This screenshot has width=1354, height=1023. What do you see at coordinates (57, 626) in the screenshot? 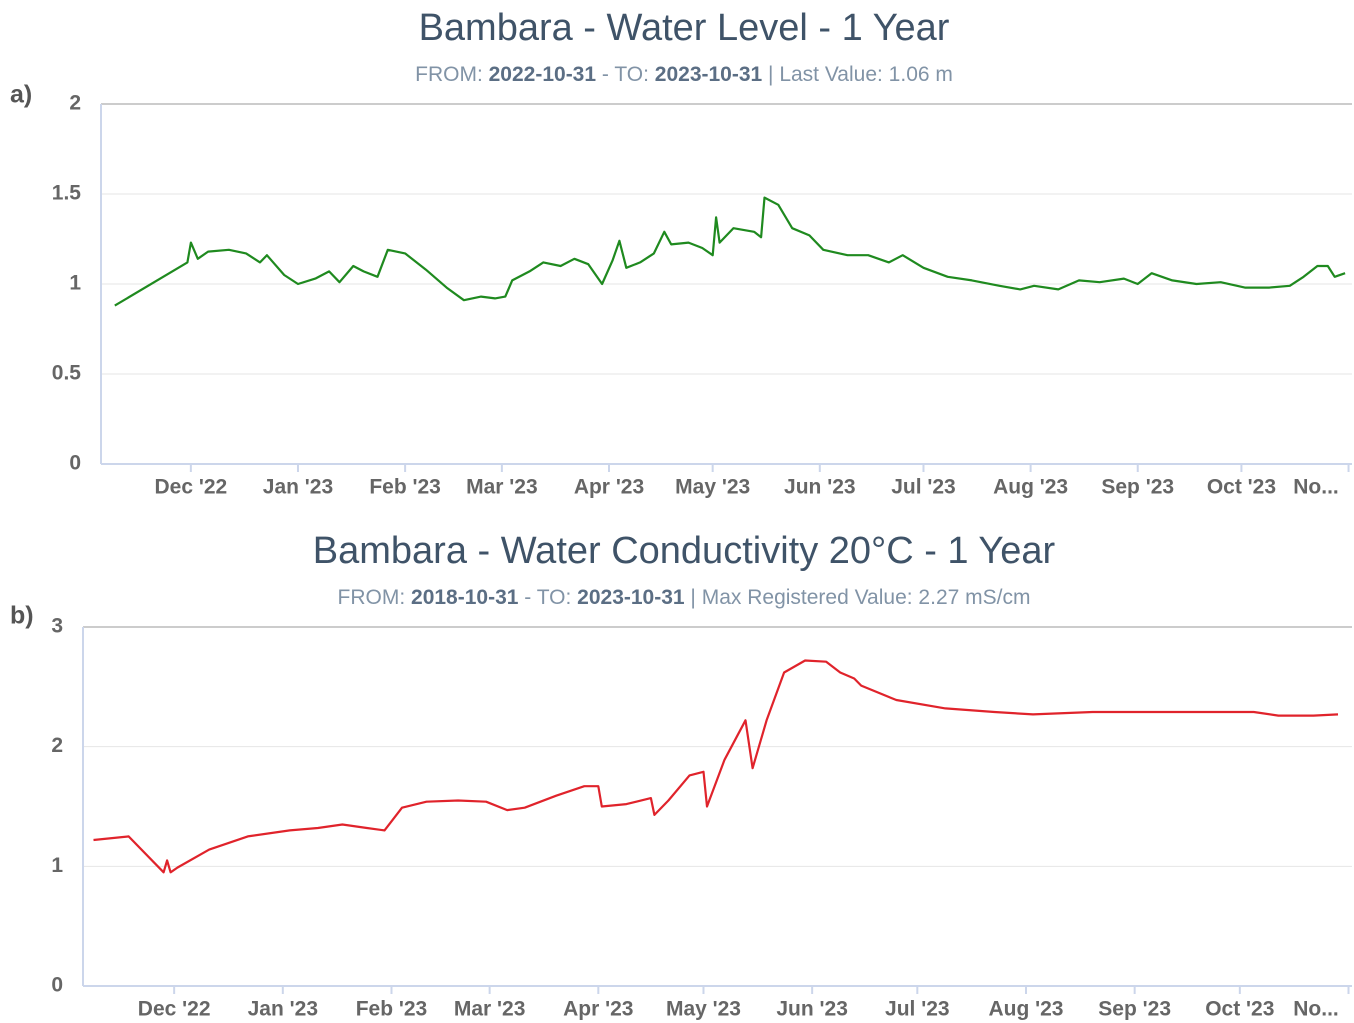
I see `y-tick-label: 3` at bounding box center [57, 626].